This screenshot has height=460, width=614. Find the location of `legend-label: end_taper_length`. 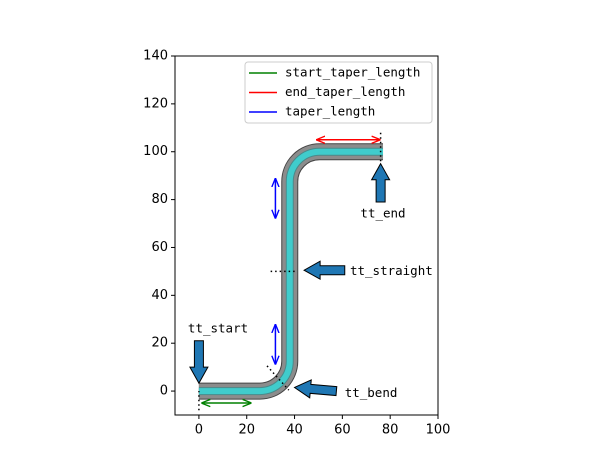

legend-label: end_taper_length is located at coordinates (345, 91).